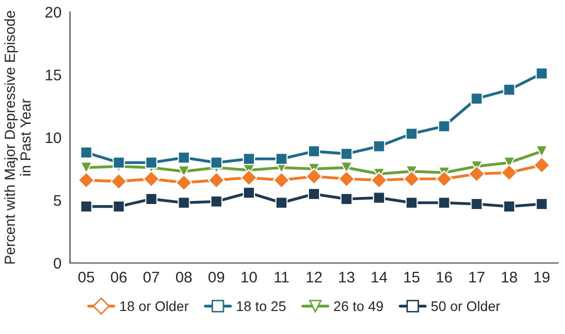  What do you see at coordinates (216, 277) in the screenshot?
I see `x-tick-label: 09` at bounding box center [216, 277].